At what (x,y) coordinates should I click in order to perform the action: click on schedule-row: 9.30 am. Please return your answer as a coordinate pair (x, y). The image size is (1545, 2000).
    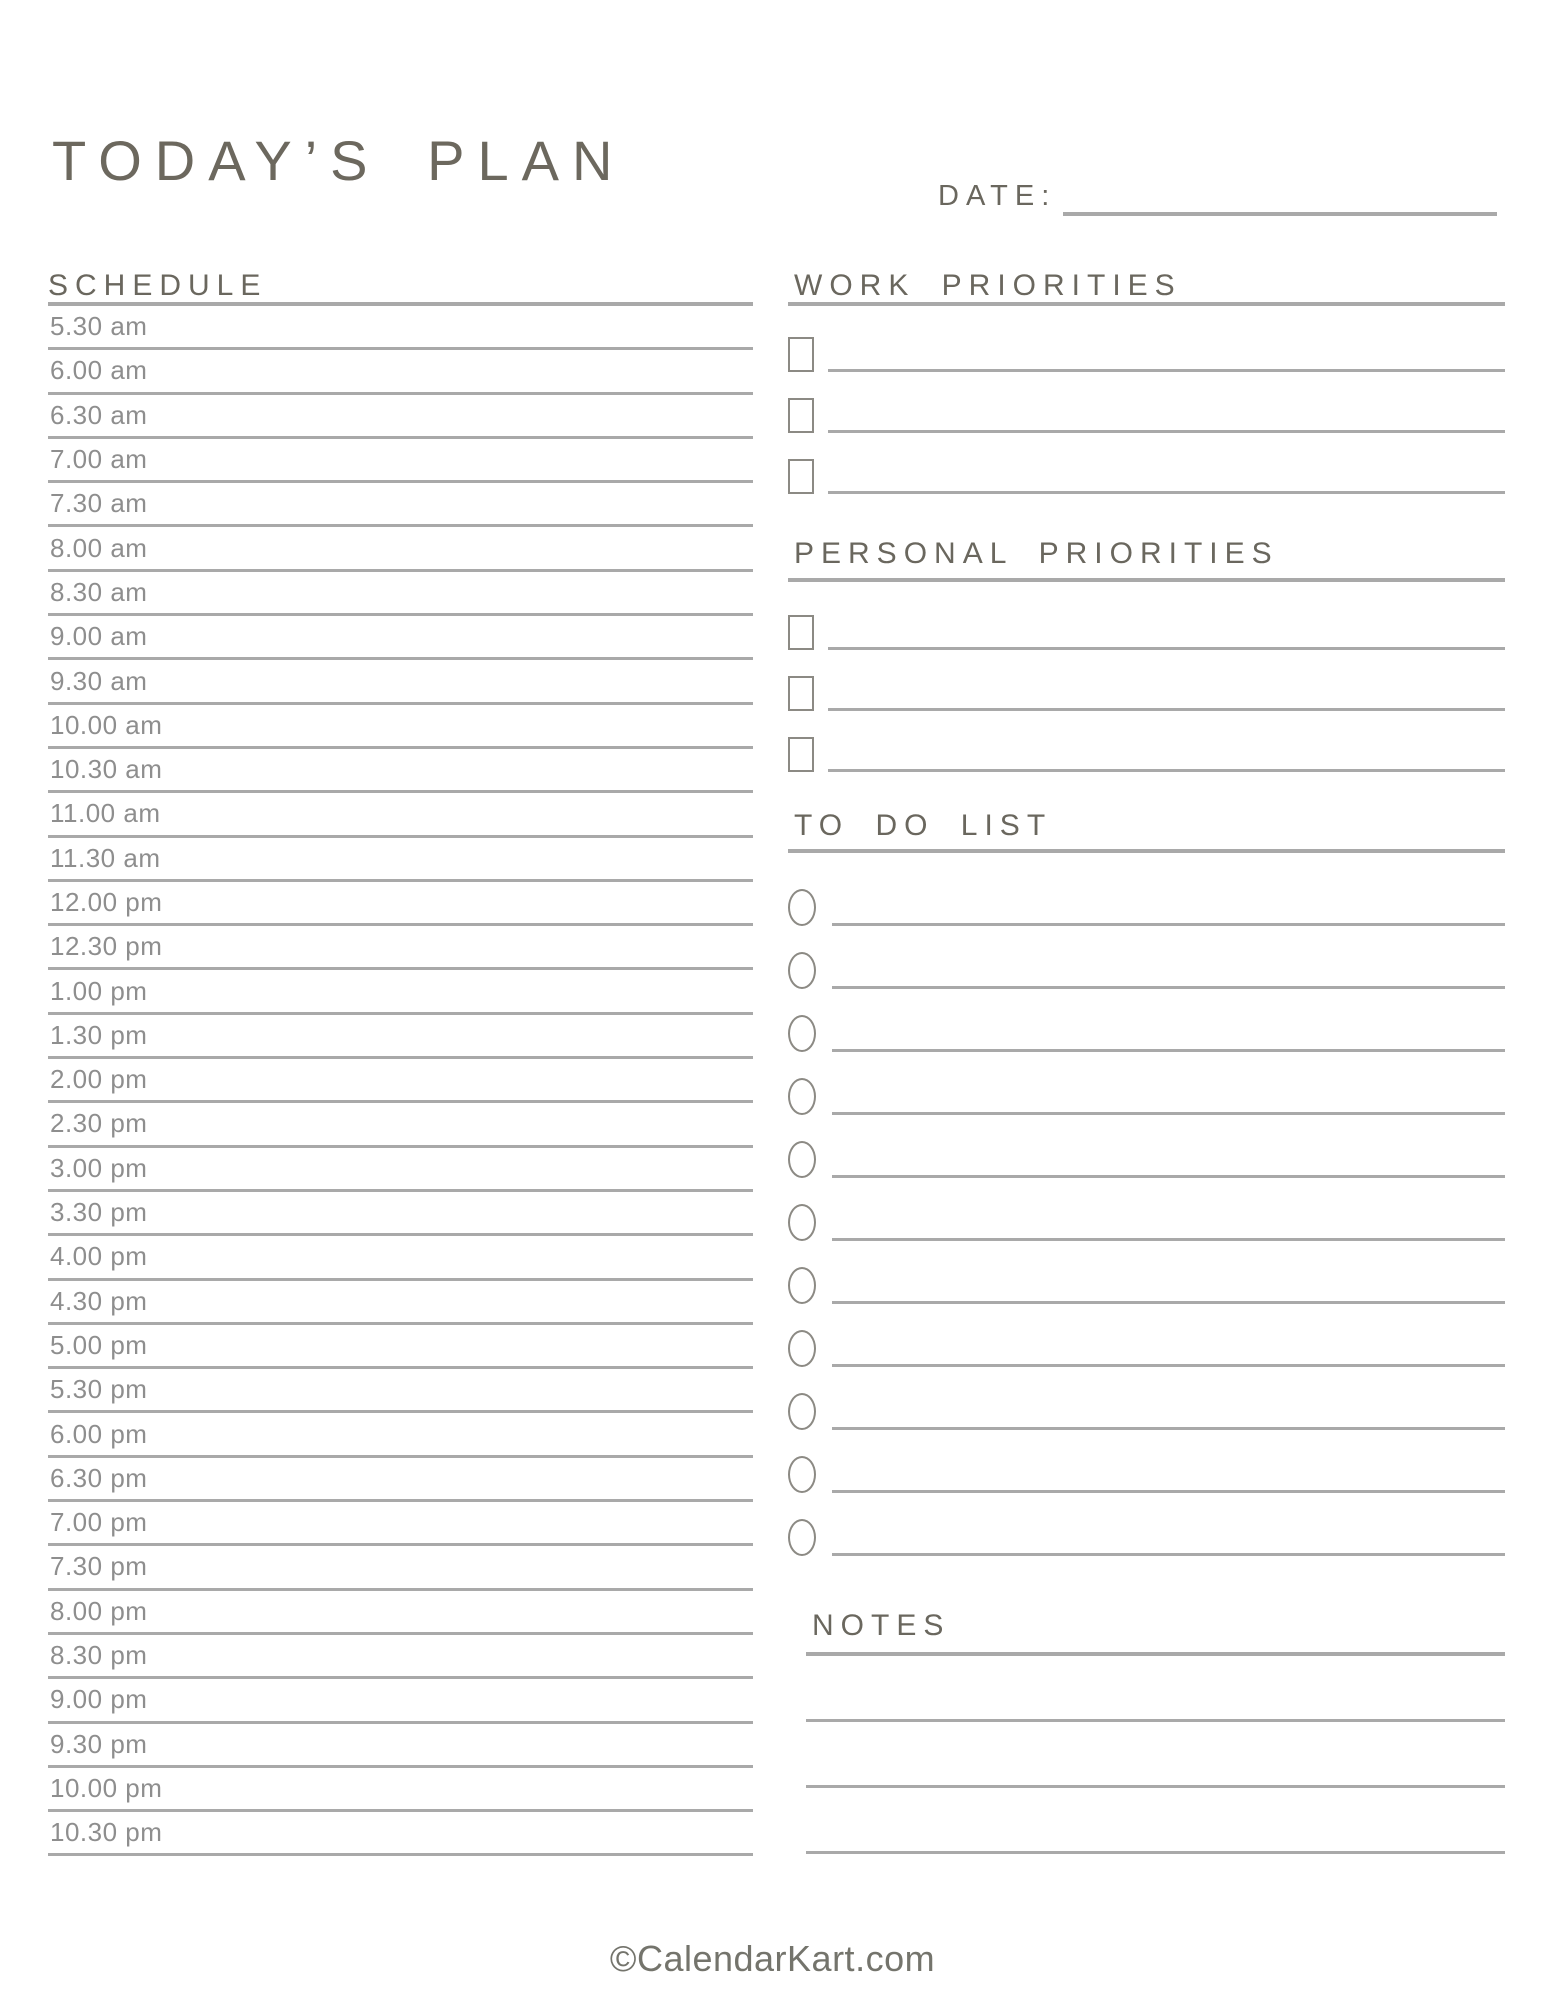
    Looking at the image, I should click on (400, 682).